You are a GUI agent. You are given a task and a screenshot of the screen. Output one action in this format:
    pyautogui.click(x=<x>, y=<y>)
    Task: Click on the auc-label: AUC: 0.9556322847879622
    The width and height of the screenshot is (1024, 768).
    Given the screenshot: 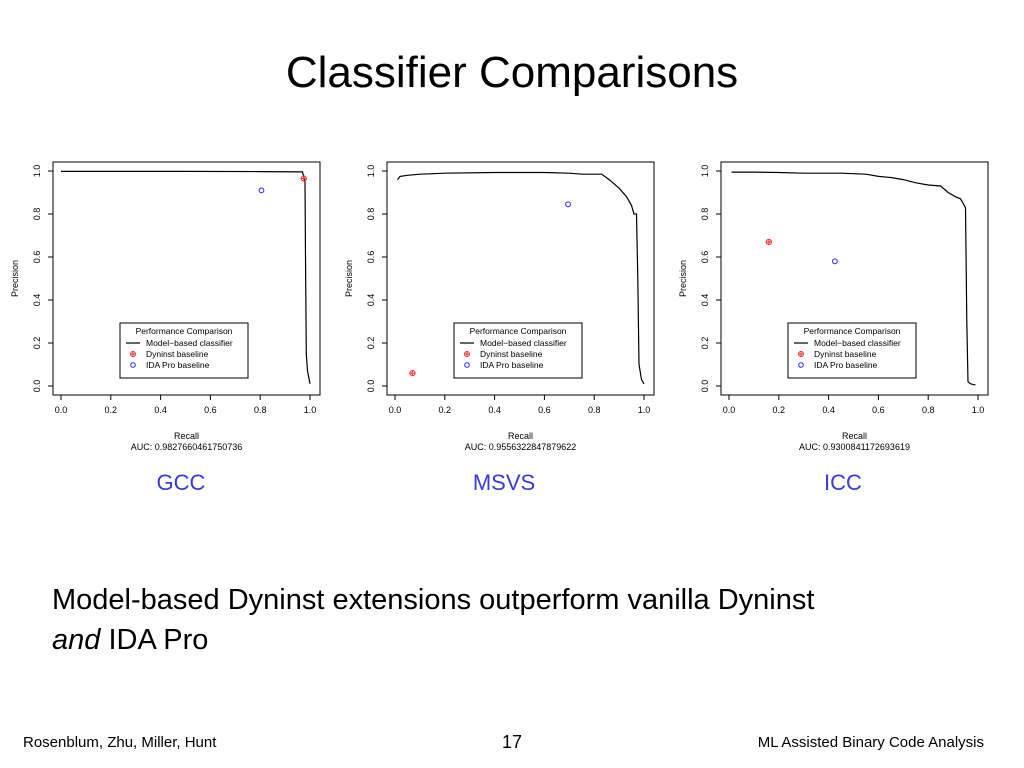 What is the action you would take?
    pyautogui.click(x=521, y=447)
    